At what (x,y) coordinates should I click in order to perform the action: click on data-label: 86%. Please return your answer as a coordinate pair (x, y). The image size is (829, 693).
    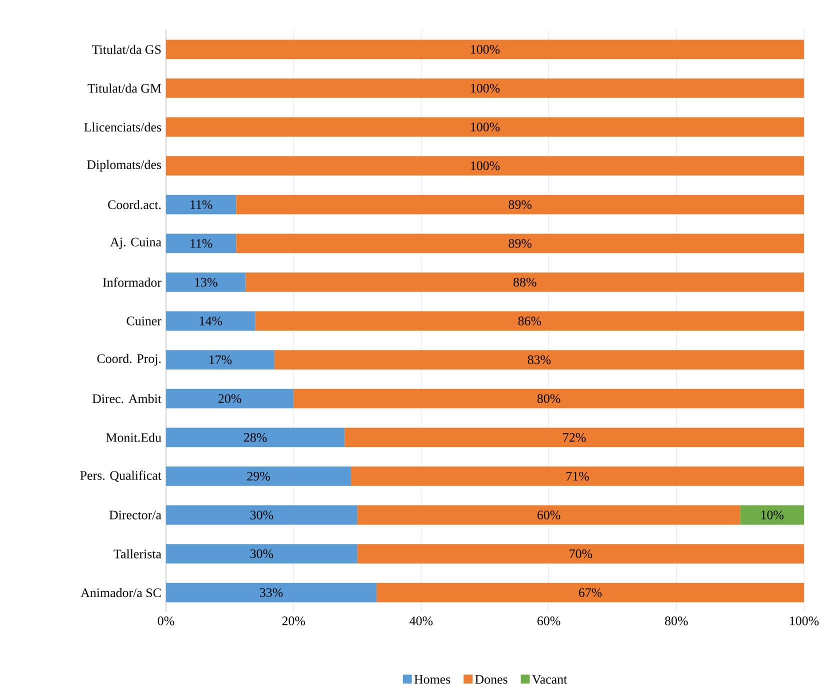
    Looking at the image, I should click on (530, 321).